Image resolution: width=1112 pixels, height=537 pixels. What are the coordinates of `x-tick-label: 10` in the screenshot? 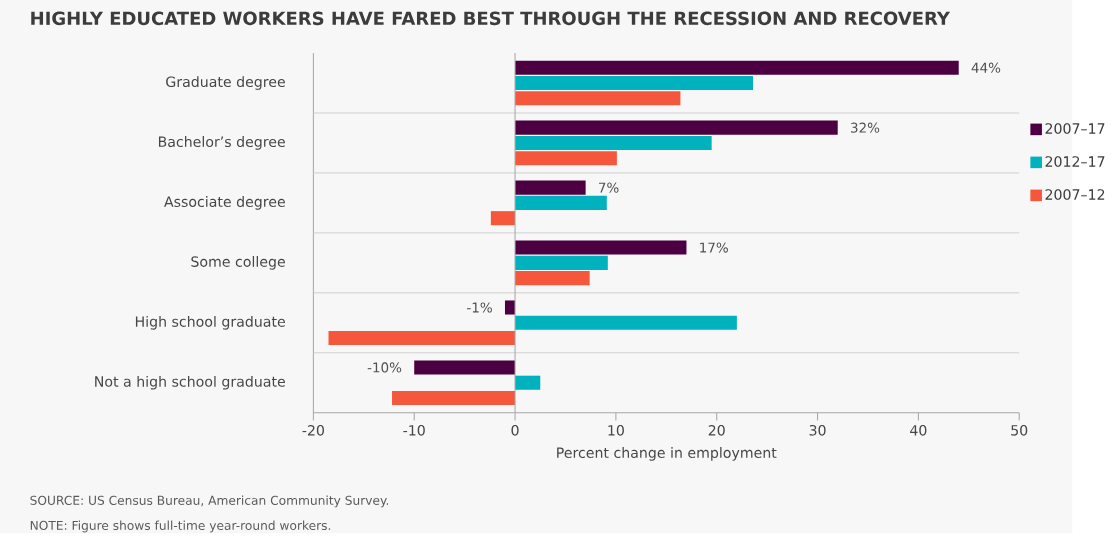 It's located at (616, 430).